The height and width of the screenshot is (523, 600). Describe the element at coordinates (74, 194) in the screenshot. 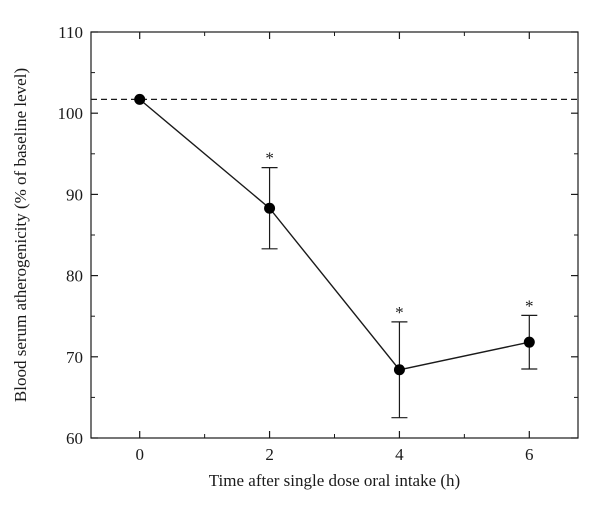

I see `y-tick-label: 90` at that location.